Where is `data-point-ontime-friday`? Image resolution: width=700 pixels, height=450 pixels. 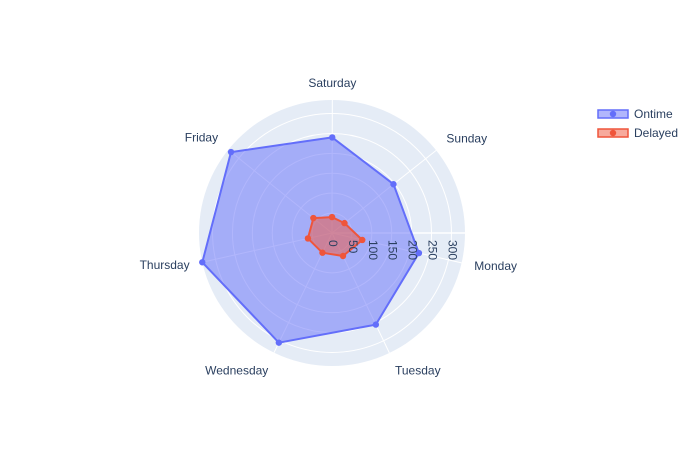 data-point-ontime-friday is located at coordinates (231, 152).